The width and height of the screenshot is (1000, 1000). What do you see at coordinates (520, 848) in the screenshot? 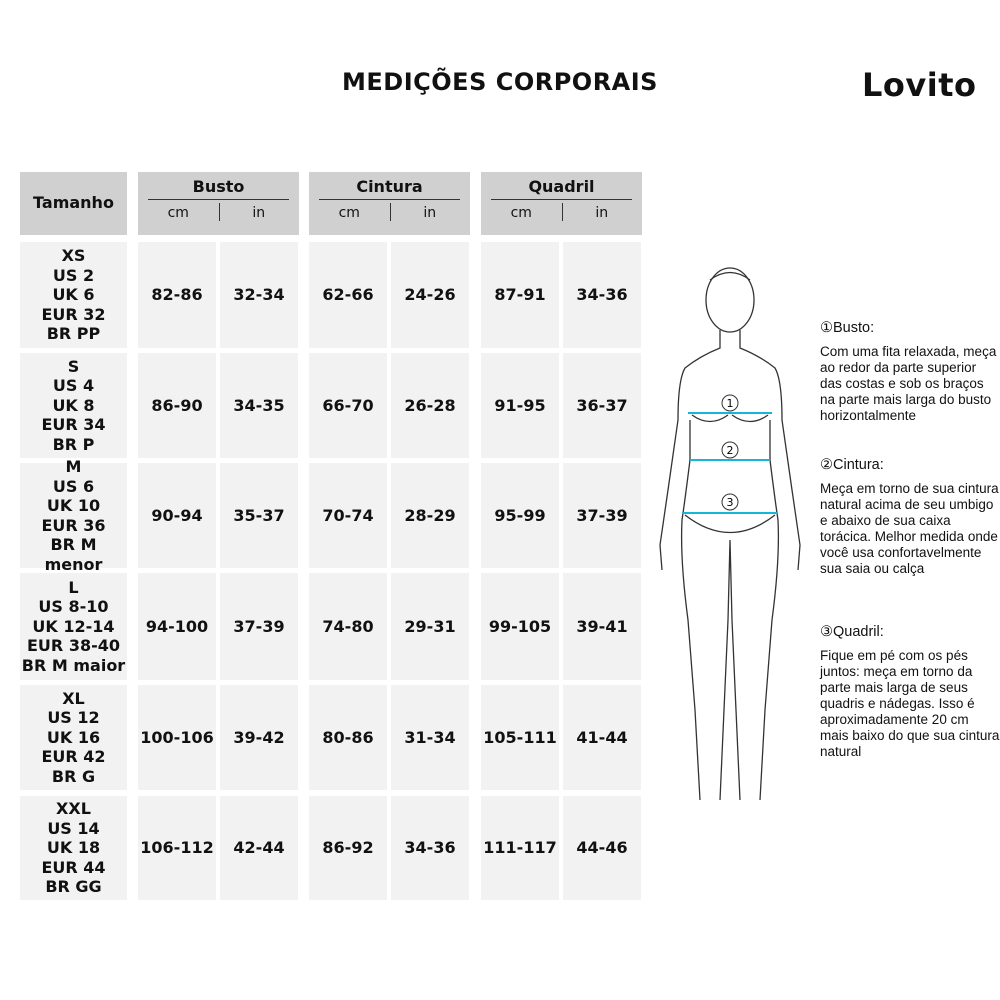
I see `measurement-cell: 111-117` at bounding box center [520, 848].